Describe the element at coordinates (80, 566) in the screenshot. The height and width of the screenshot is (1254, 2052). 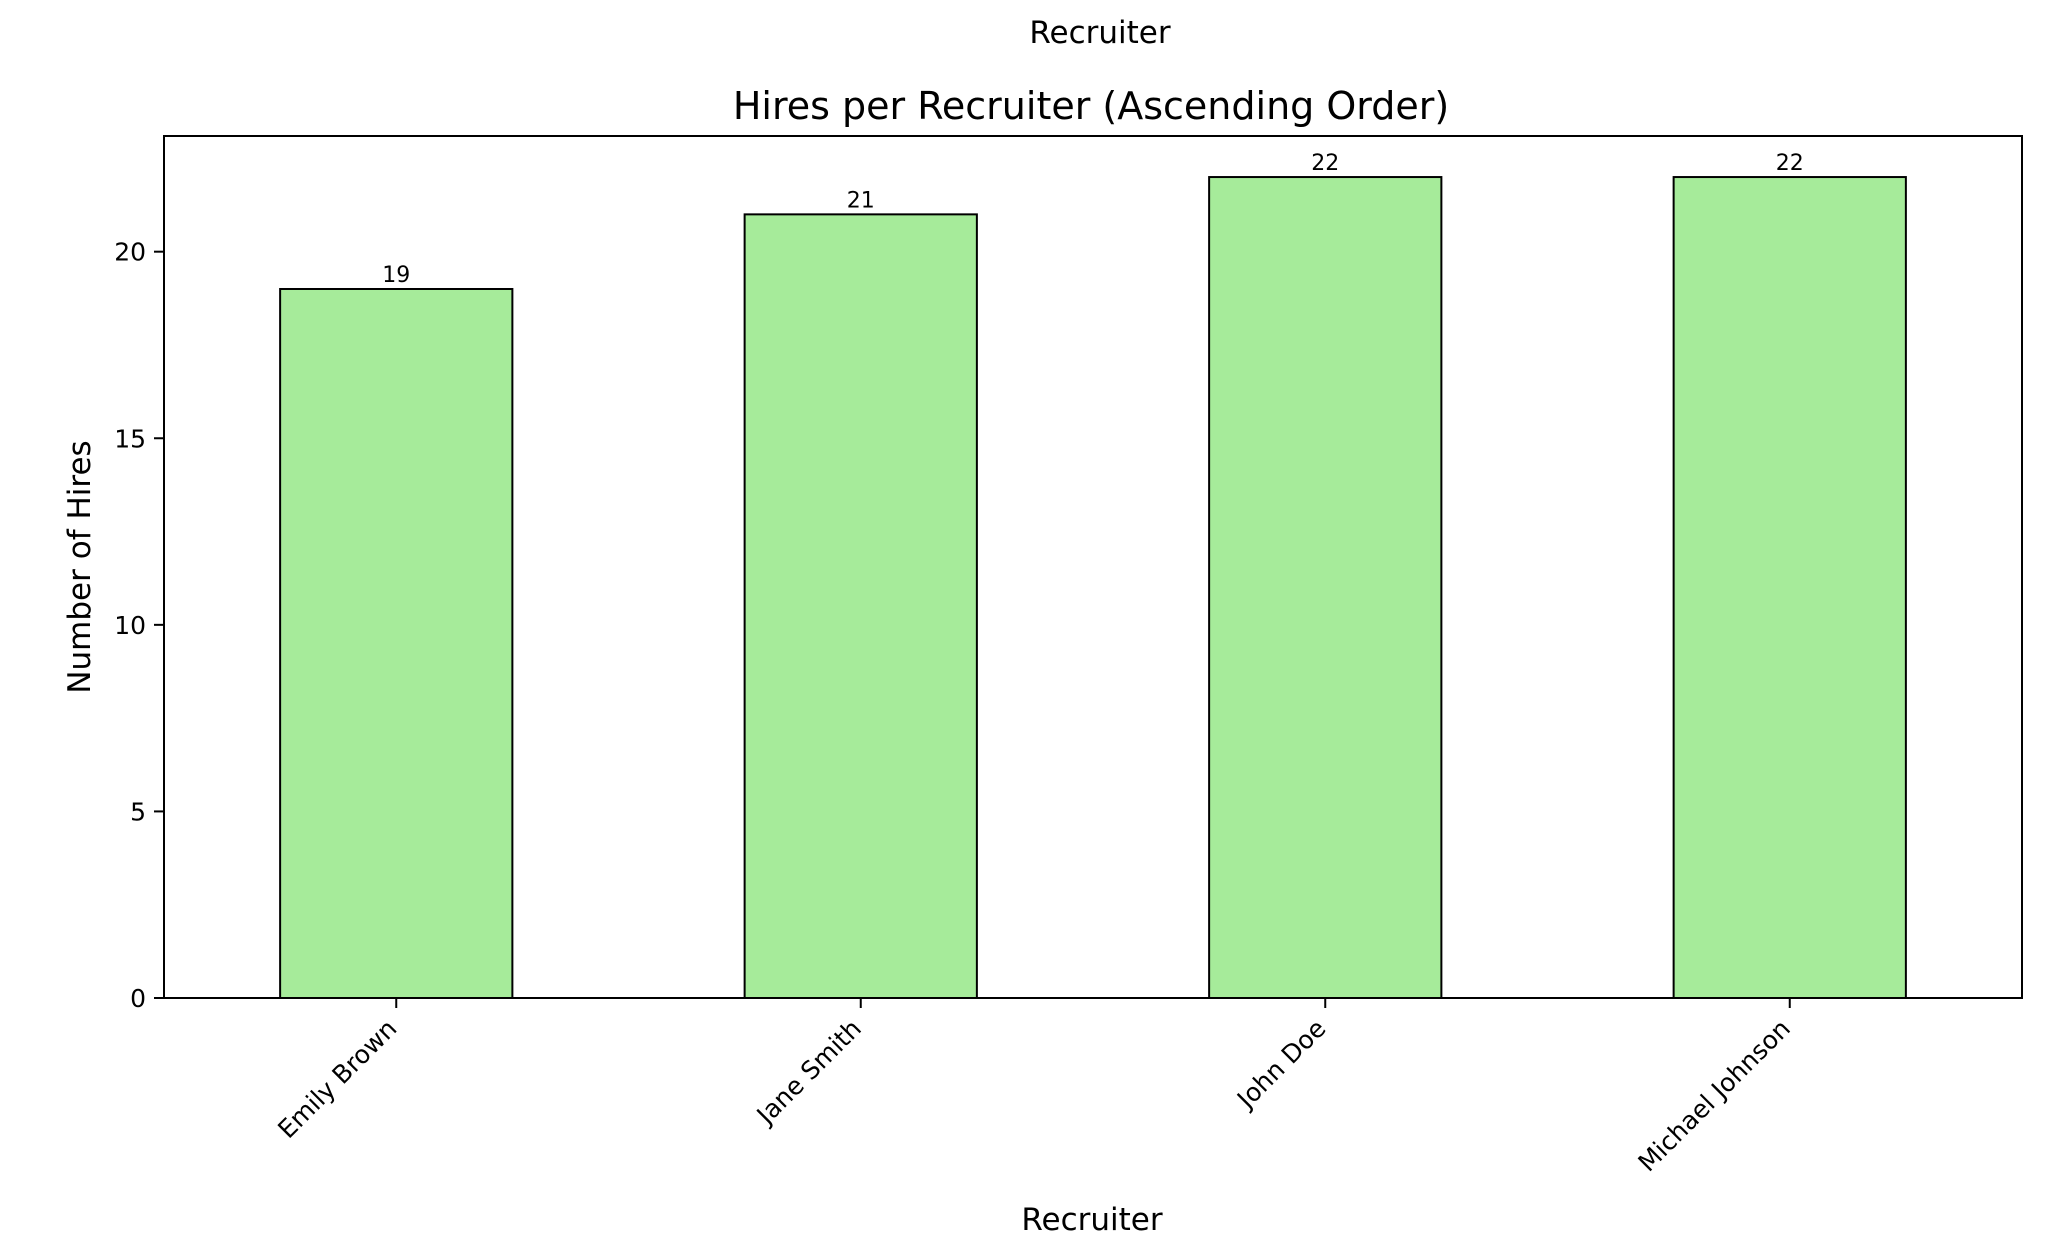
I see `y-axis-label: Number of Hires` at that location.